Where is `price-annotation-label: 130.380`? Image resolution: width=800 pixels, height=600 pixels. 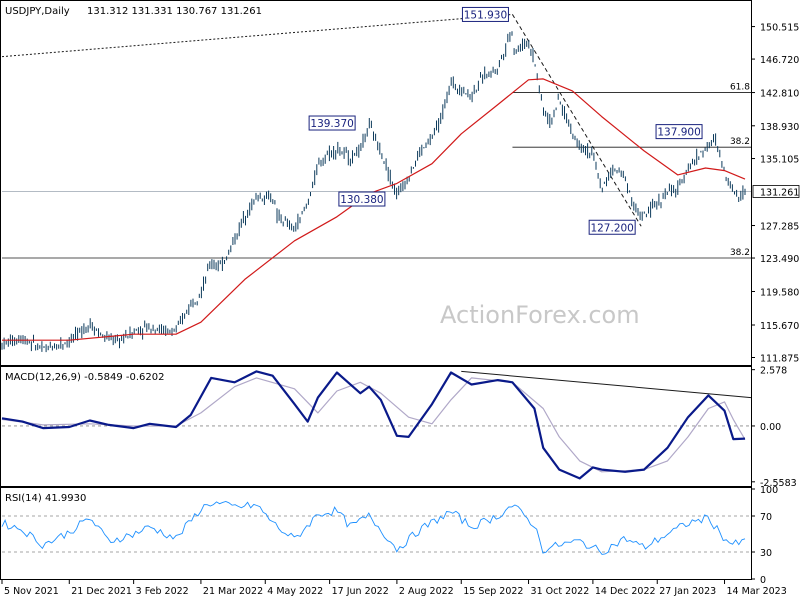 price-annotation-label: 130.380 is located at coordinates (361, 200).